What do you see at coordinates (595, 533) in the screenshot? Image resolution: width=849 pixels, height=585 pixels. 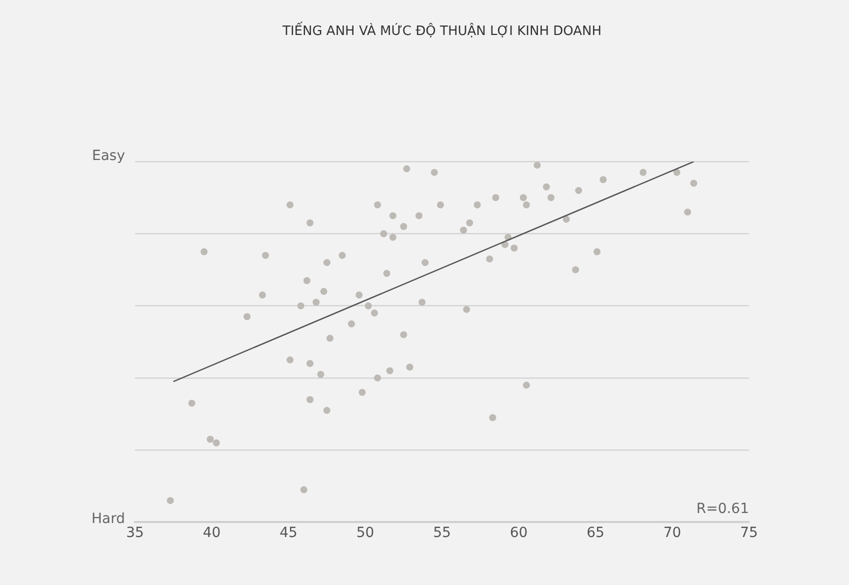 I see `x-tick-label: 65` at bounding box center [595, 533].